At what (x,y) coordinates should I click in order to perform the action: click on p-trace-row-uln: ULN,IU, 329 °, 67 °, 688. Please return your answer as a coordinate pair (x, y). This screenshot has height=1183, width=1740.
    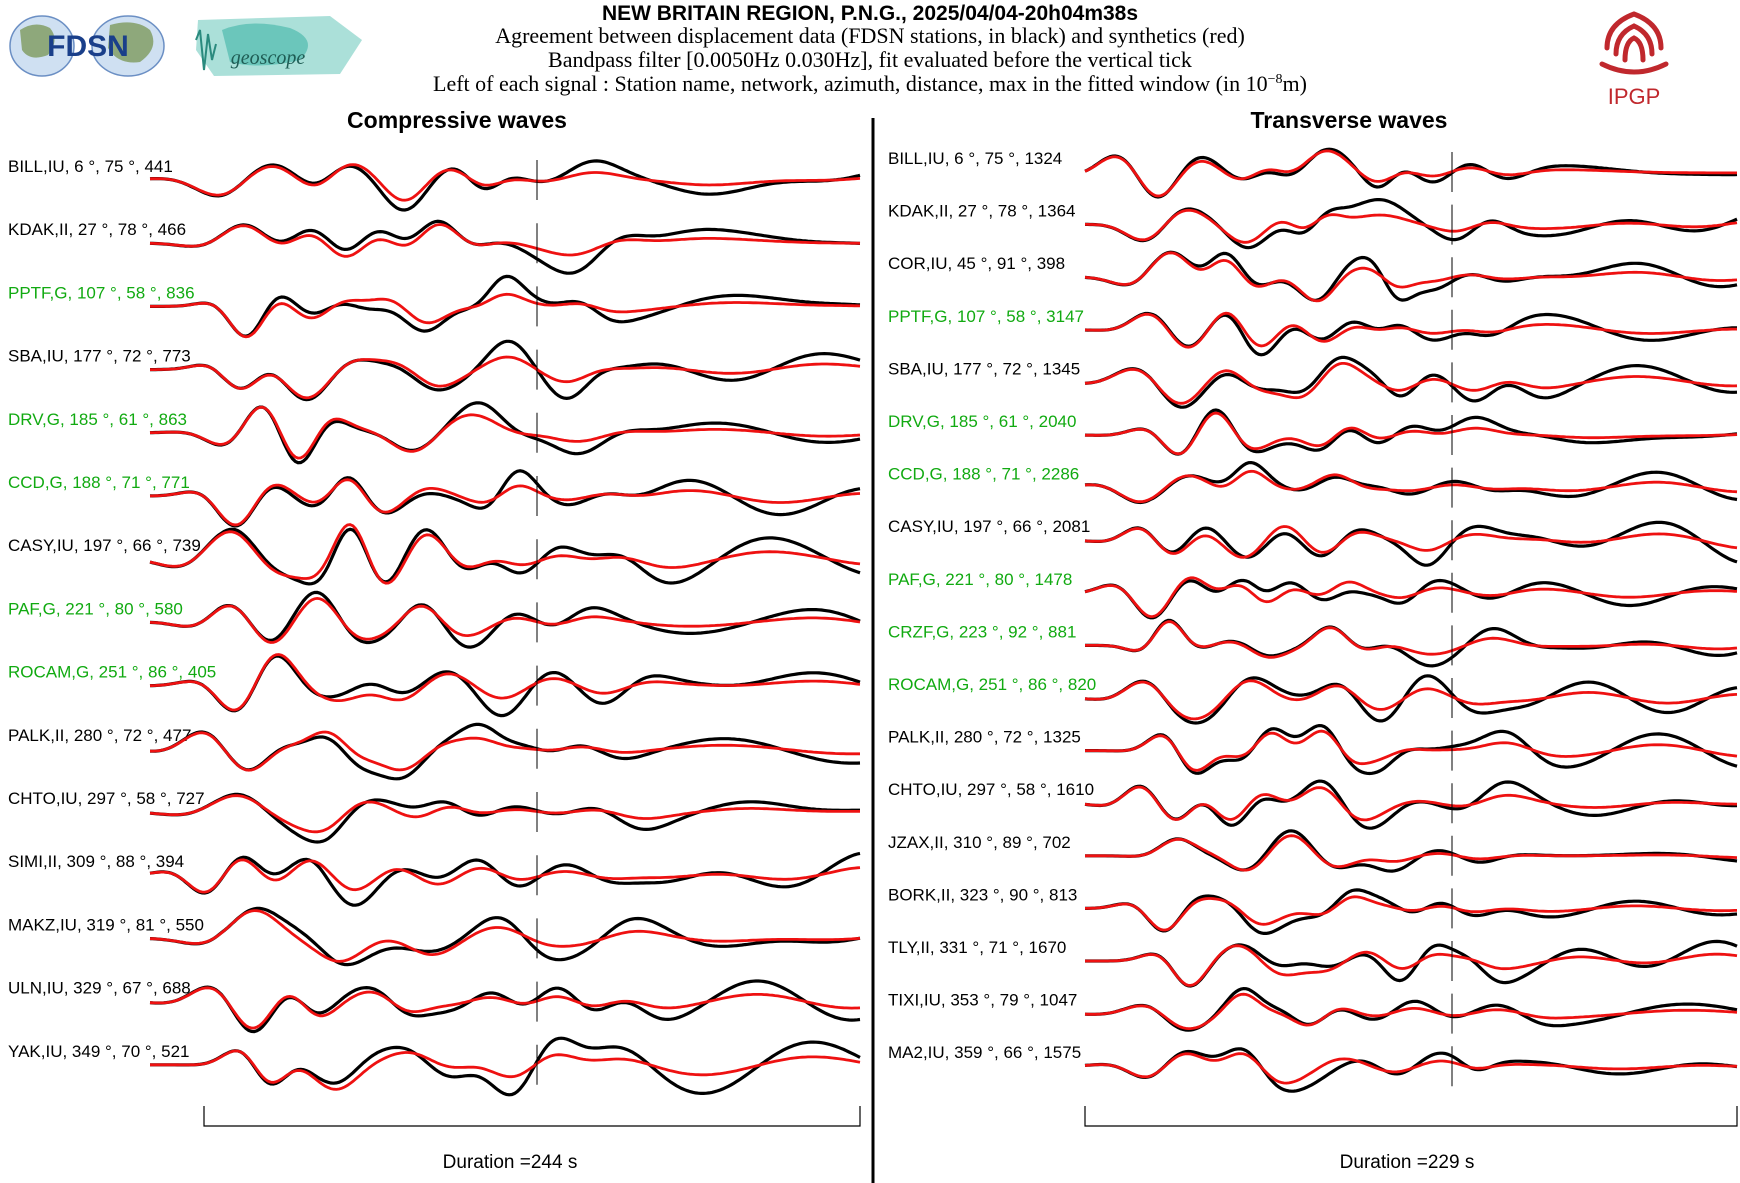
    Looking at the image, I should click on (434, 1006).